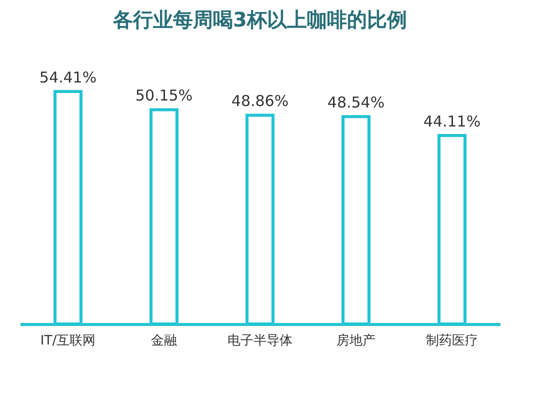 The height and width of the screenshot is (402, 533). Describe the element at coordinates (68, 77) in the screenshot. I see `data-label: 54.41%` at that location.